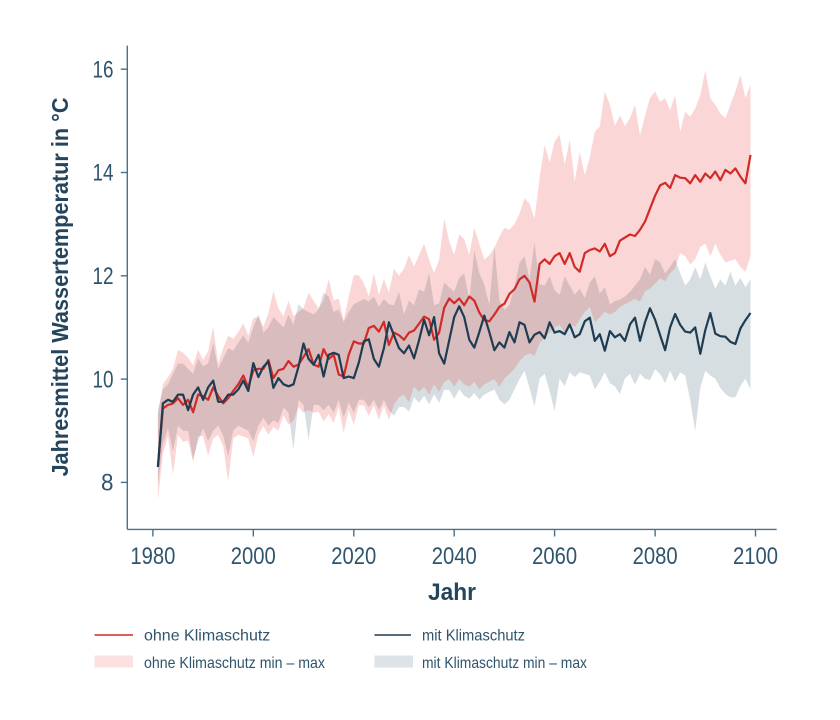 Image resolution: width=840 pixels, height=720 pixels. What do you see at coordinates (107, 483) in the screenshot?
I see `svg-text: 8` at bounding box center [107, 483].